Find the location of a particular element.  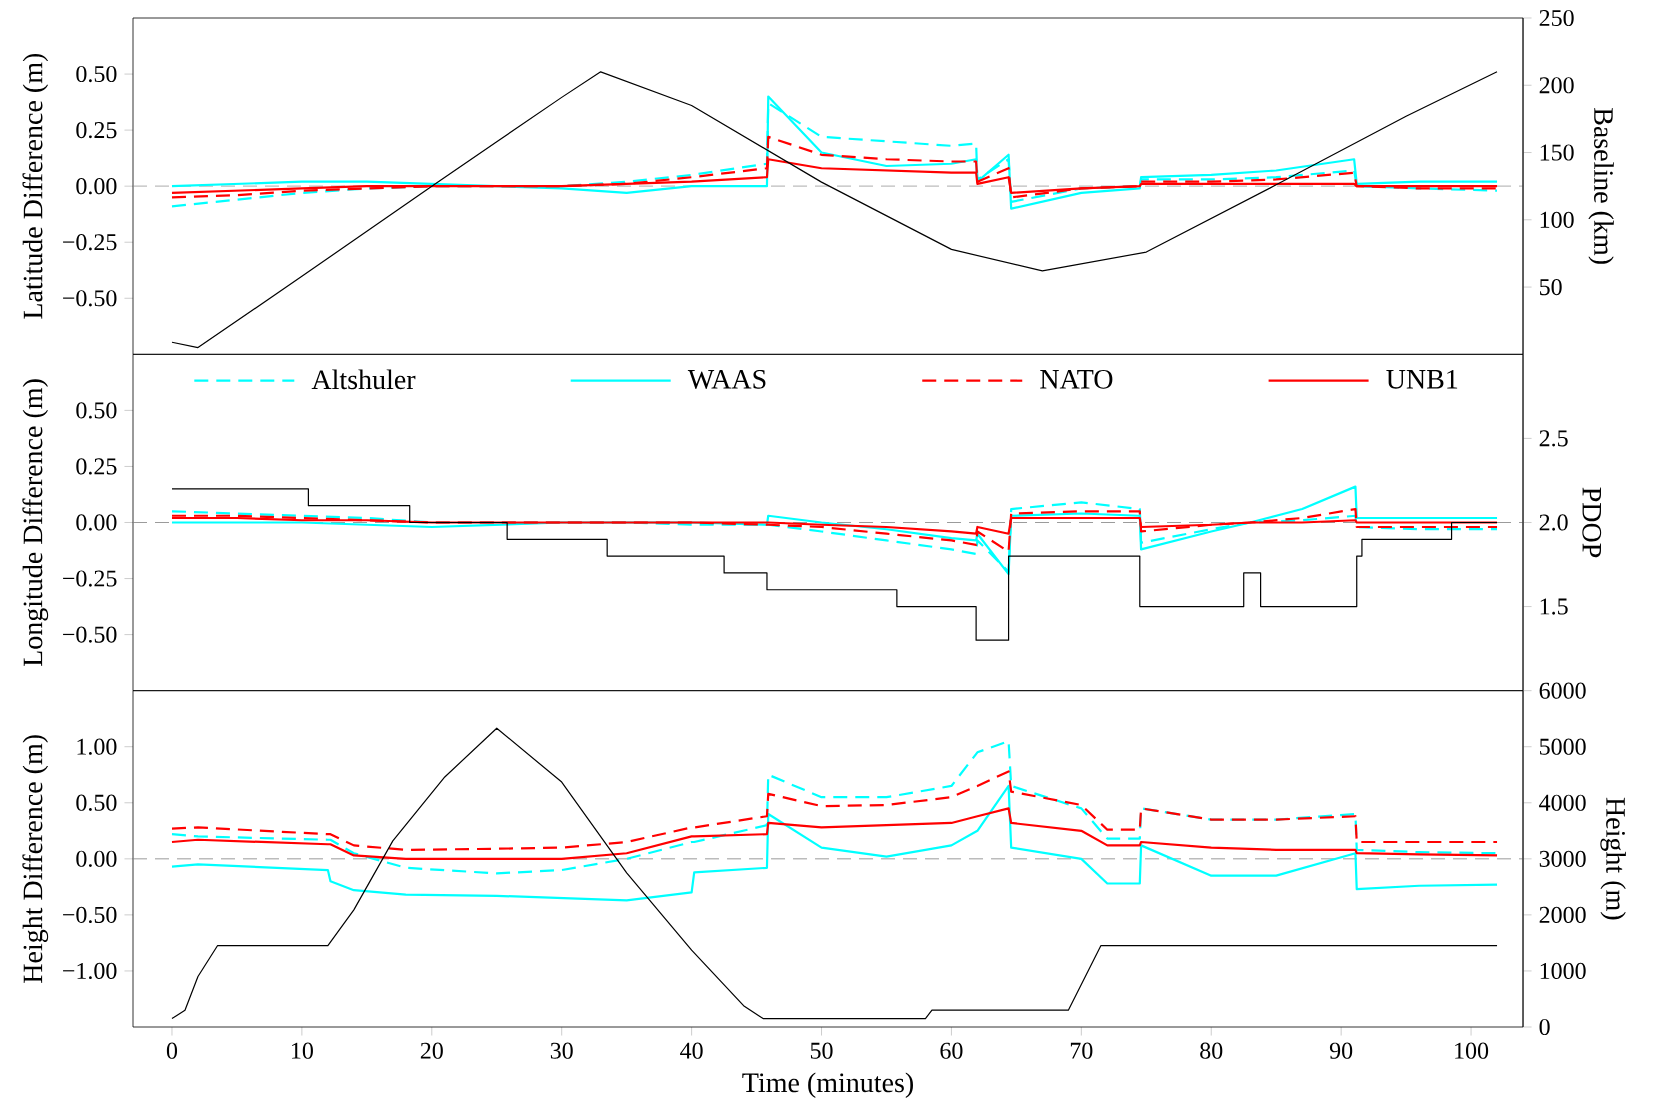

y2-tick-label: 2000 is located at coordinates (1562, 914).